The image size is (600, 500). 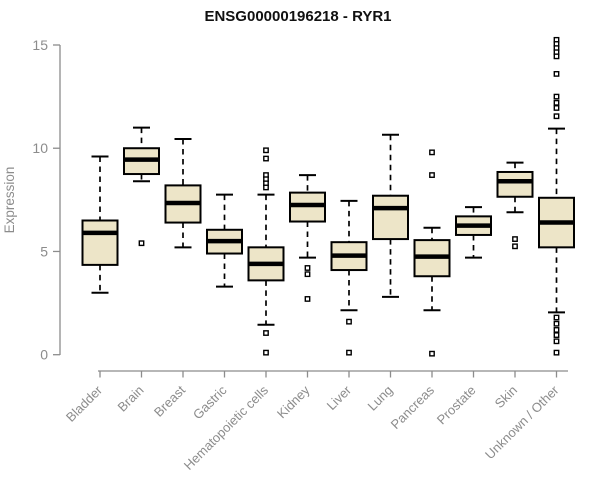 I want to click on boxplot-kidney, so click(x=307, y=238).